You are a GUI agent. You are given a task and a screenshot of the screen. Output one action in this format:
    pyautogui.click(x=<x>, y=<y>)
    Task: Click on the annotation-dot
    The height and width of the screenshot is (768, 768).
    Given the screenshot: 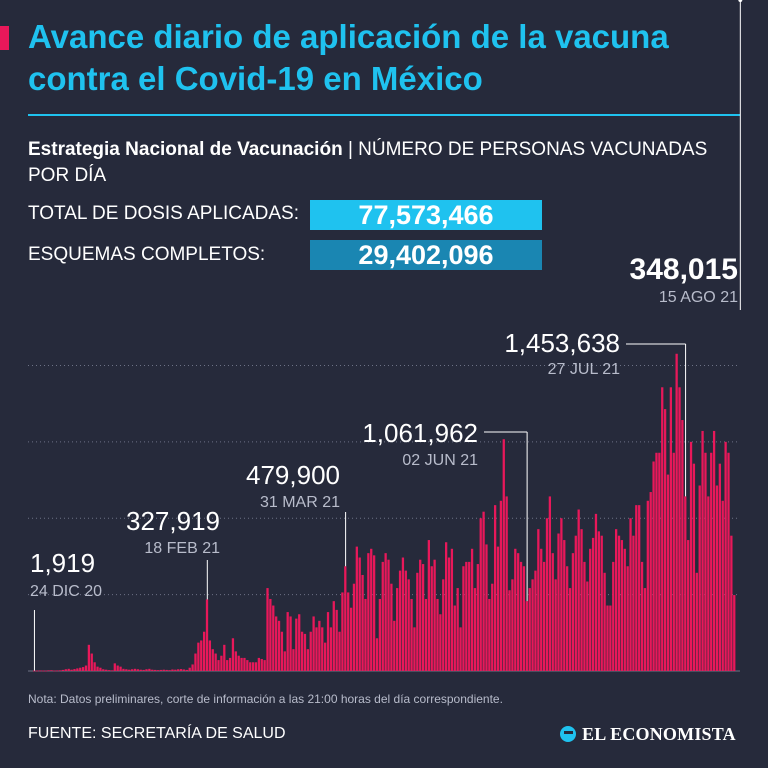 What is the action you would take?
    pyautogui.click(x=740, y=1)
    